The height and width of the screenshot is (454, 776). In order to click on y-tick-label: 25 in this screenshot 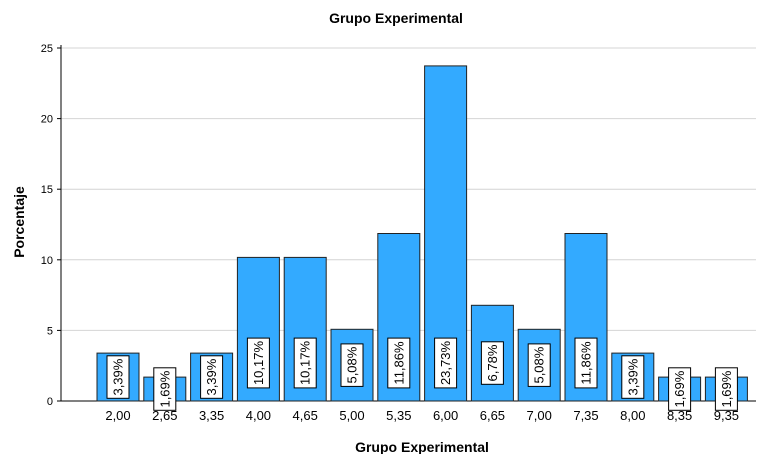, I will do `click(47, 49)`.